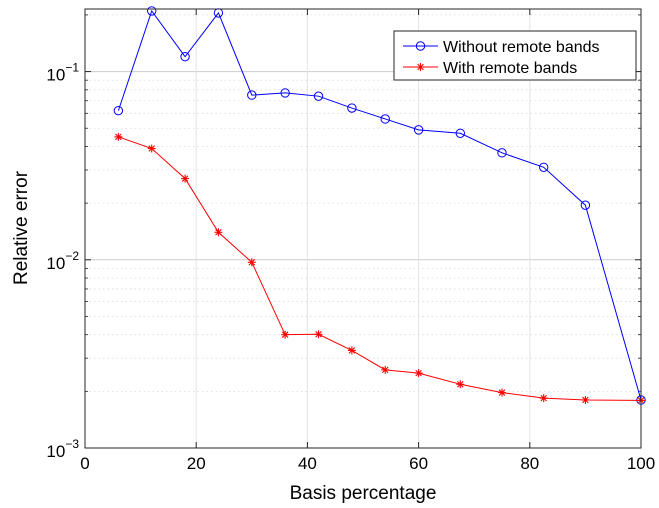 Image resolution: width=659 pixels, height=508 pixels. What do you see at coordinates (641, 463) in the screenshot?
I see `x-tick-label: 100` at bounding box center [641, 463].